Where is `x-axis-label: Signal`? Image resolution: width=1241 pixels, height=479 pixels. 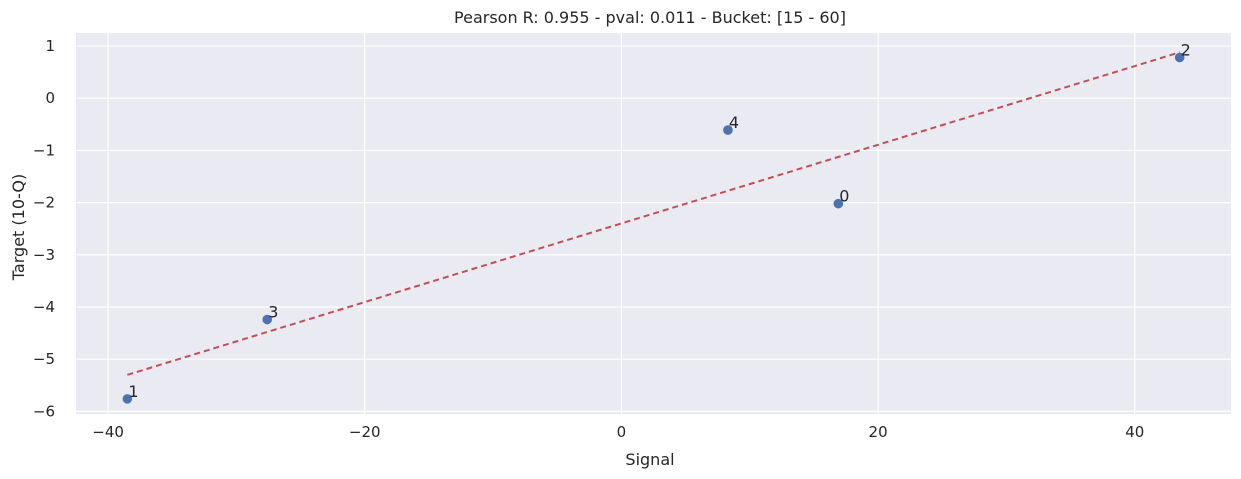 x-axis-label: Signal is located at coordinates (649, 459).